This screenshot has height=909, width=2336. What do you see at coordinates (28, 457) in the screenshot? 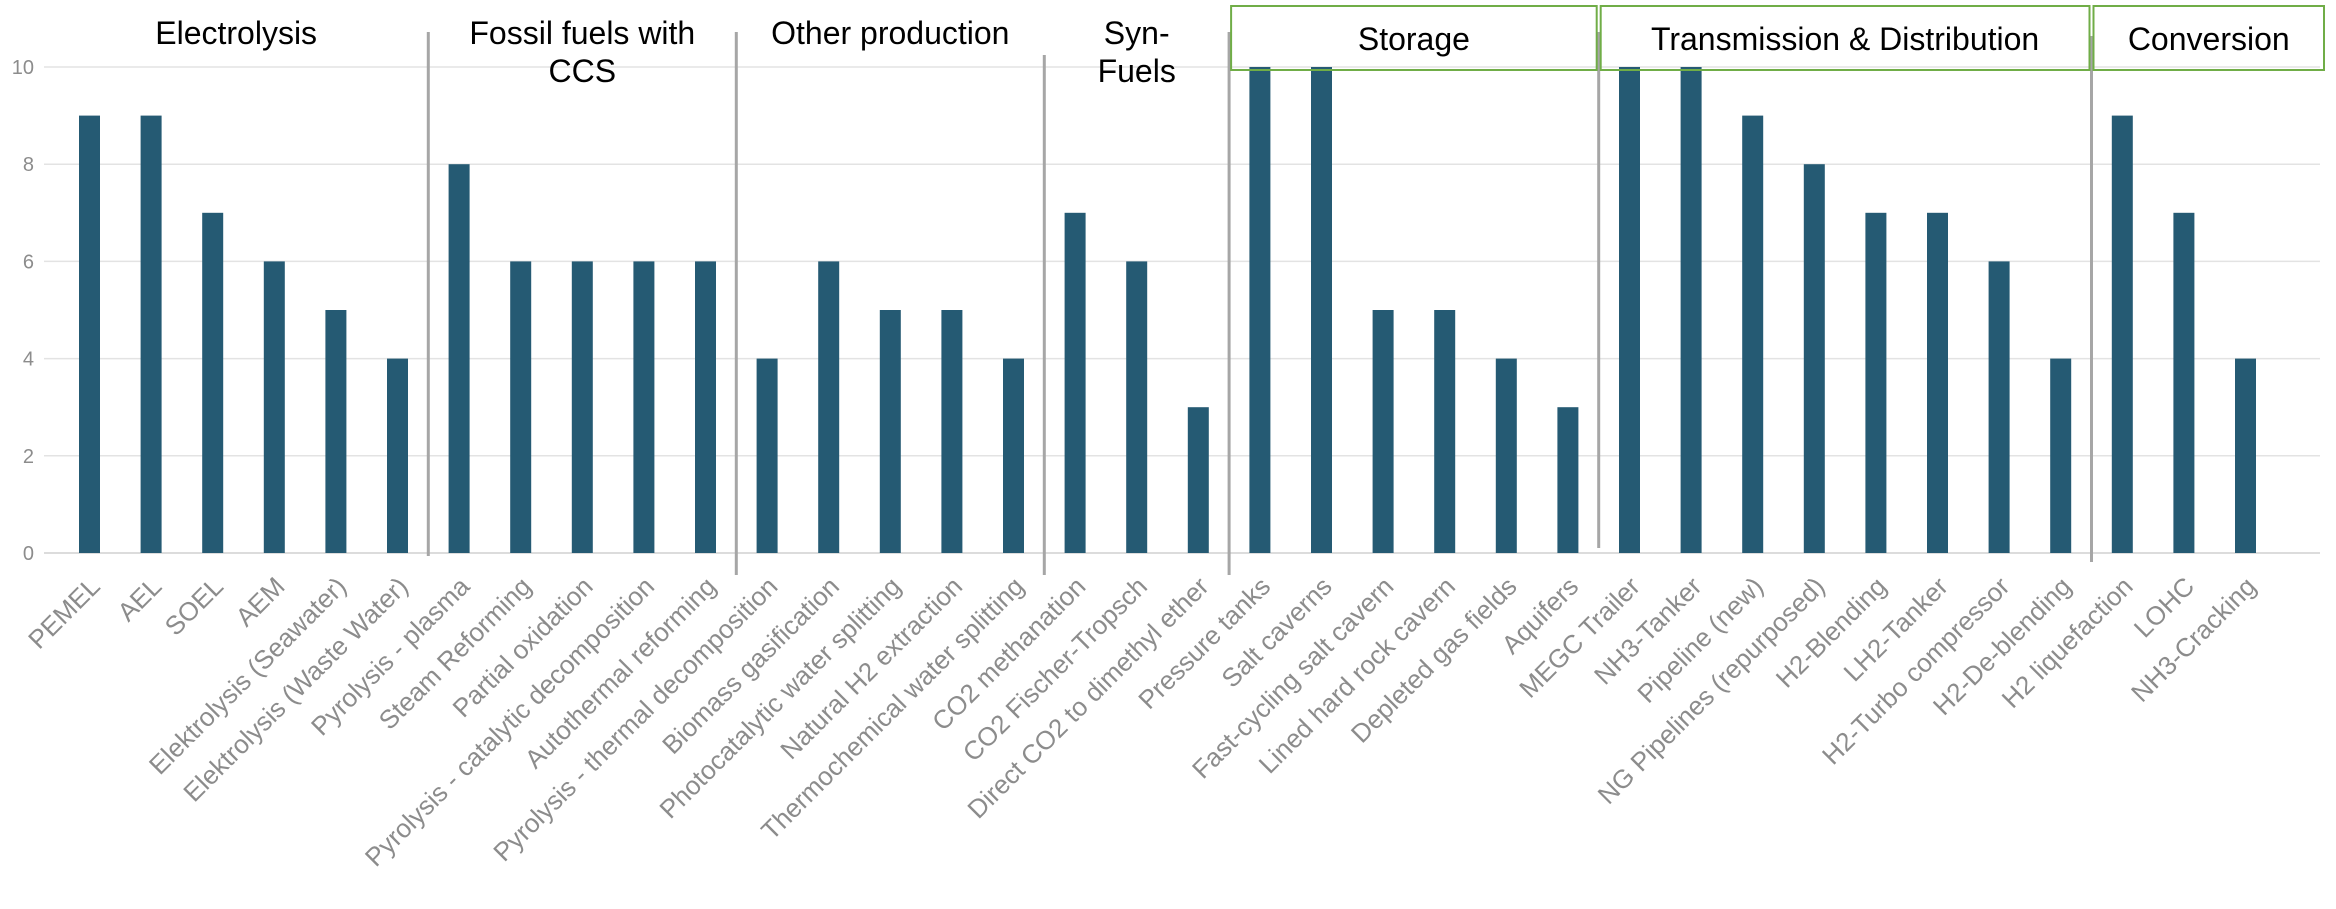
I see `y-tick-label: 2` at bounding box center [28, 457].